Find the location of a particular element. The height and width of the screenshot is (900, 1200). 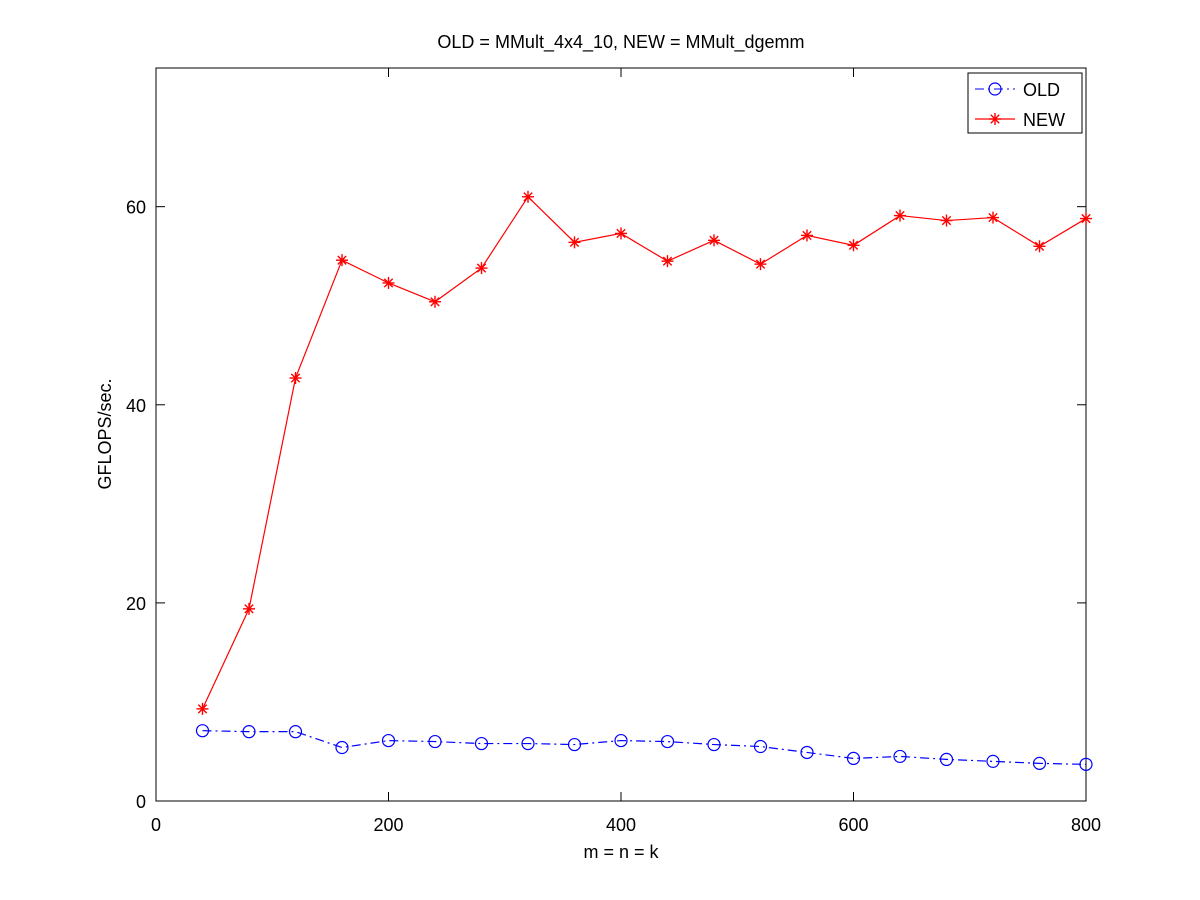

y-tick-label: 60 is located at coordinates (136, 208).